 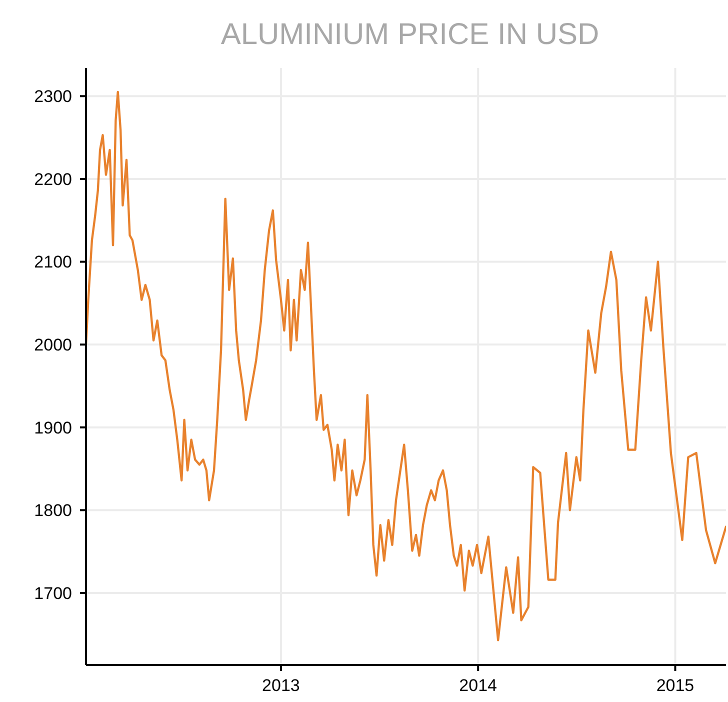 What do you see at coordinates (281, 685) in the screenshot?
I see `x-tick-label: 2013` at bounding box center [281, 685].